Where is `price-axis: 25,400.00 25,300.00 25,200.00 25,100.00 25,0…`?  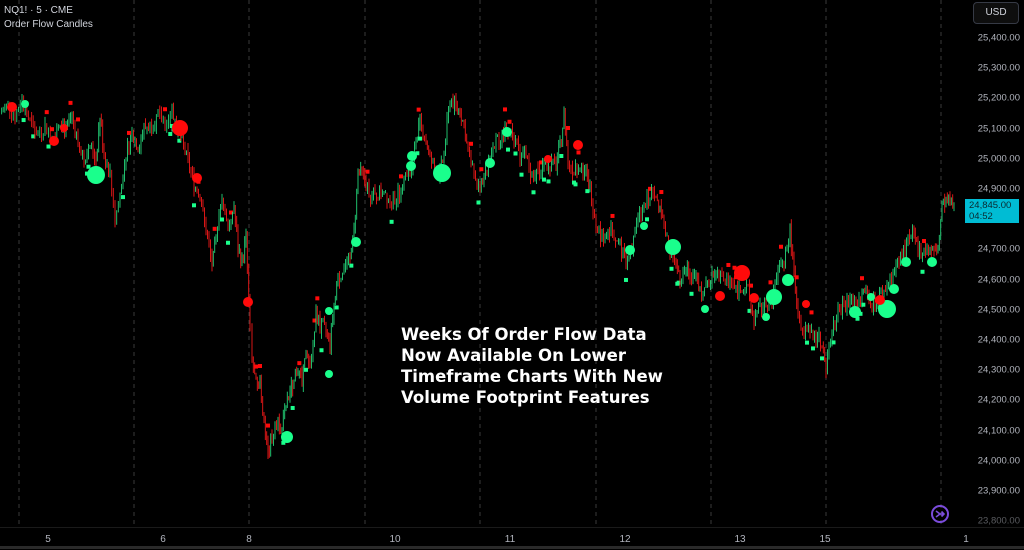 price-axis: 25,400.00 25,300.00 25,200.00 25,100.00 25,0… is located at coordinates (993, 263).